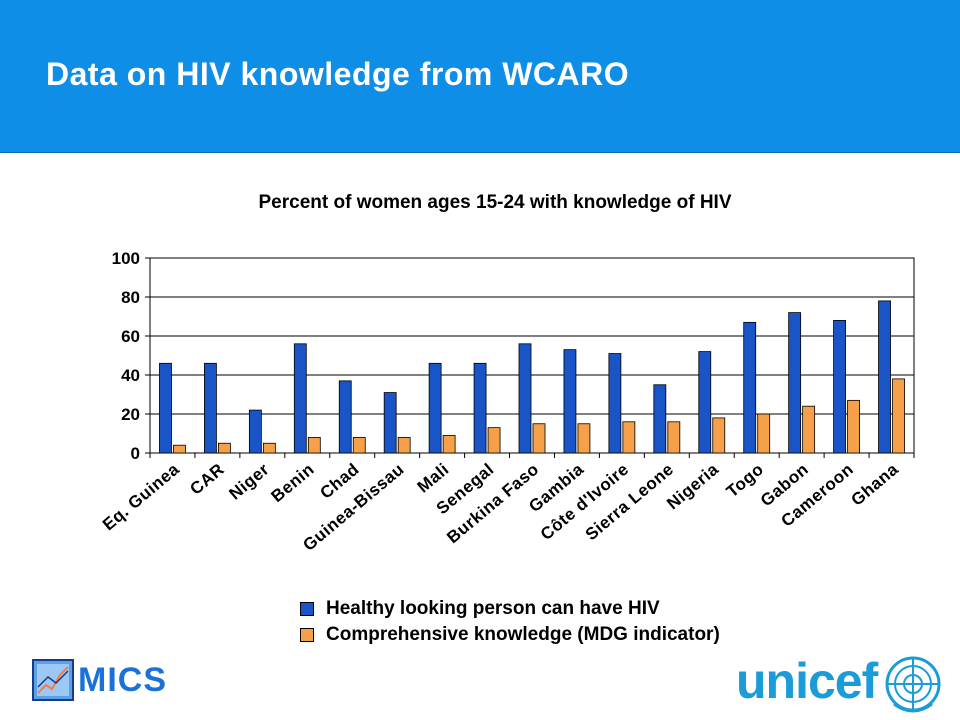  I want to click on x-tick-label: Niger, so click(248, 482).